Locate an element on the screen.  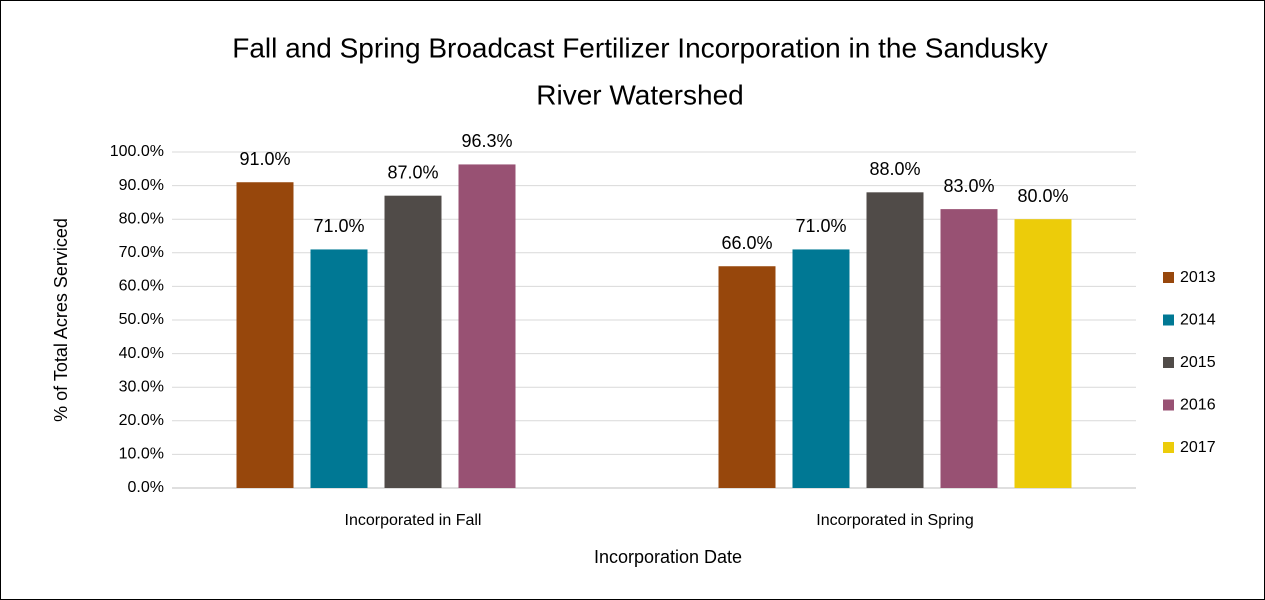
legend-label: 2014 is located at coordinates (1198, 320).